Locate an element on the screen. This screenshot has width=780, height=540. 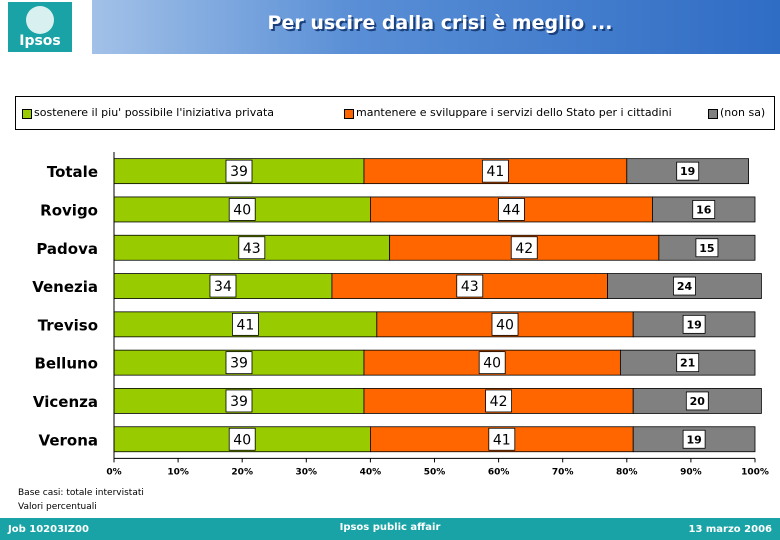
legend-swatch-state is located at coordinates (349, 114).